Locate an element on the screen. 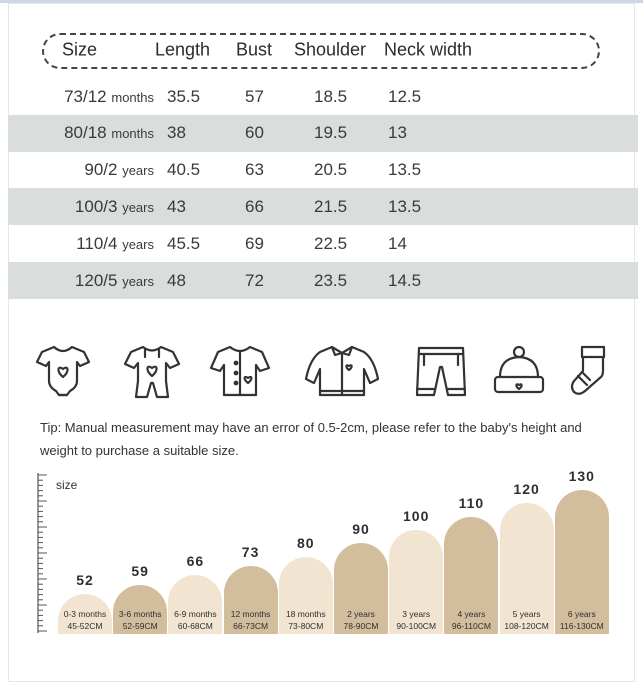 The height and width of the screenshot is (685, 643). size-cell: 73/12 months is located at coordinates (109, 97).